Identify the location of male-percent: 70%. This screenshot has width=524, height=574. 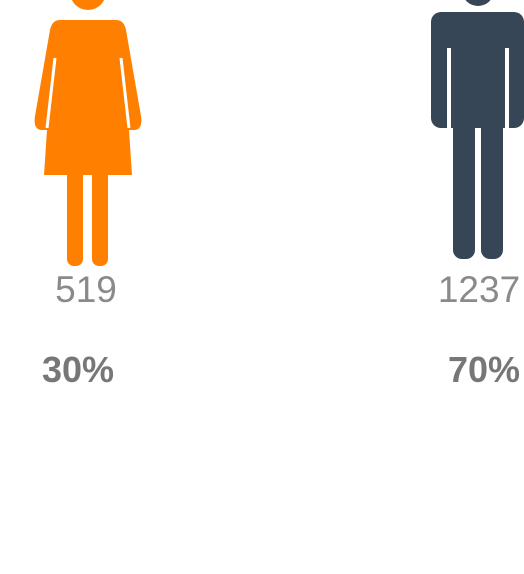
(484, 369).